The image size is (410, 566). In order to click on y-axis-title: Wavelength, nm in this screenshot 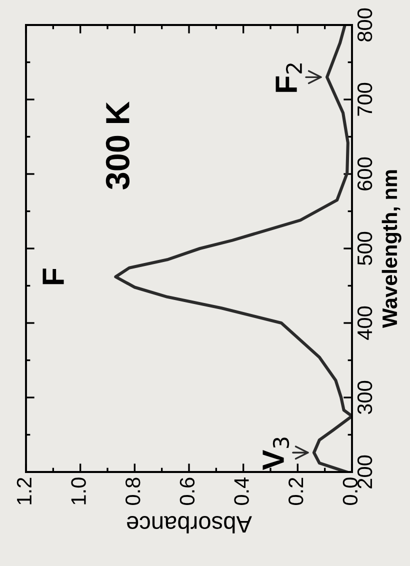, I will do `click(392, 249)`.